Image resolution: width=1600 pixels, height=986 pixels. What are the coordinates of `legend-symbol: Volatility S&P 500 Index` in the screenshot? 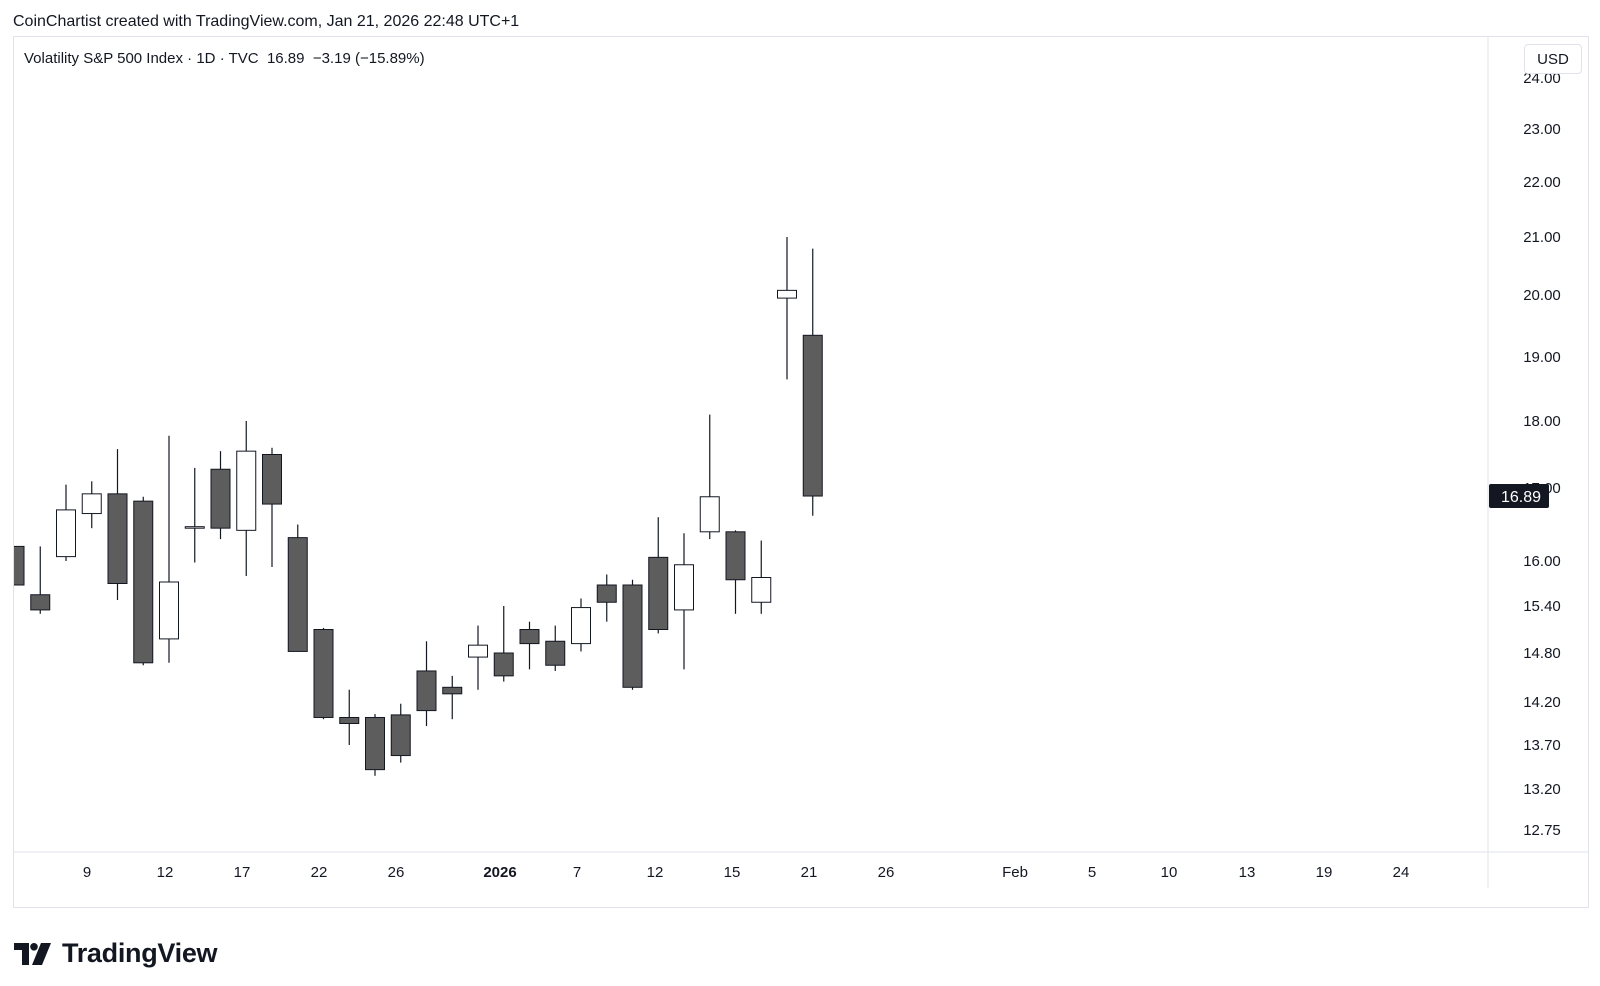 It's located at (103, 58).